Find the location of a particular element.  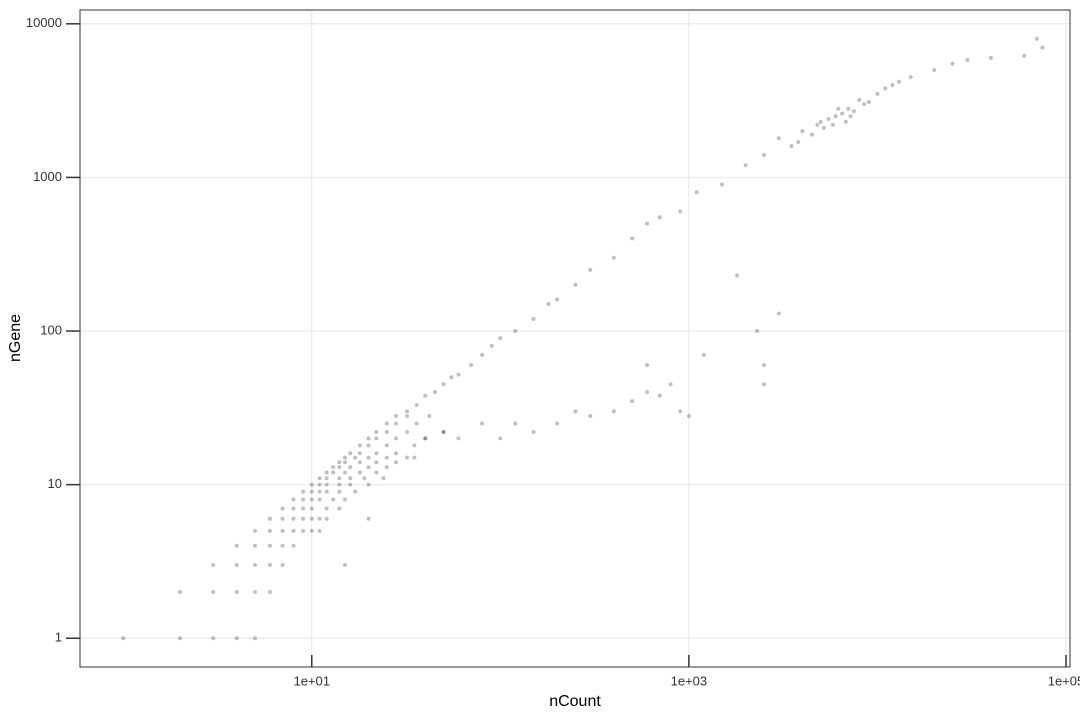

y-tick-label: 1 is located at coordinates (58, 637).